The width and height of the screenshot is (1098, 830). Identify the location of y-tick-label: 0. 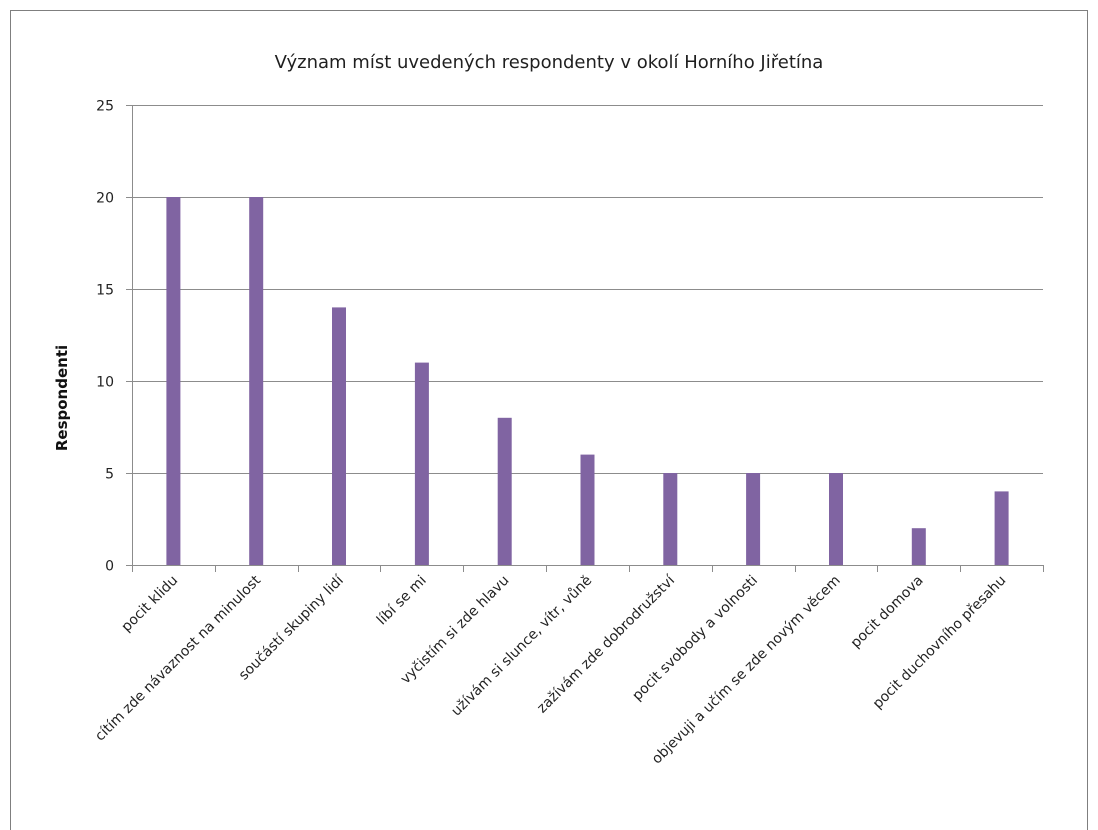
(109, 567).